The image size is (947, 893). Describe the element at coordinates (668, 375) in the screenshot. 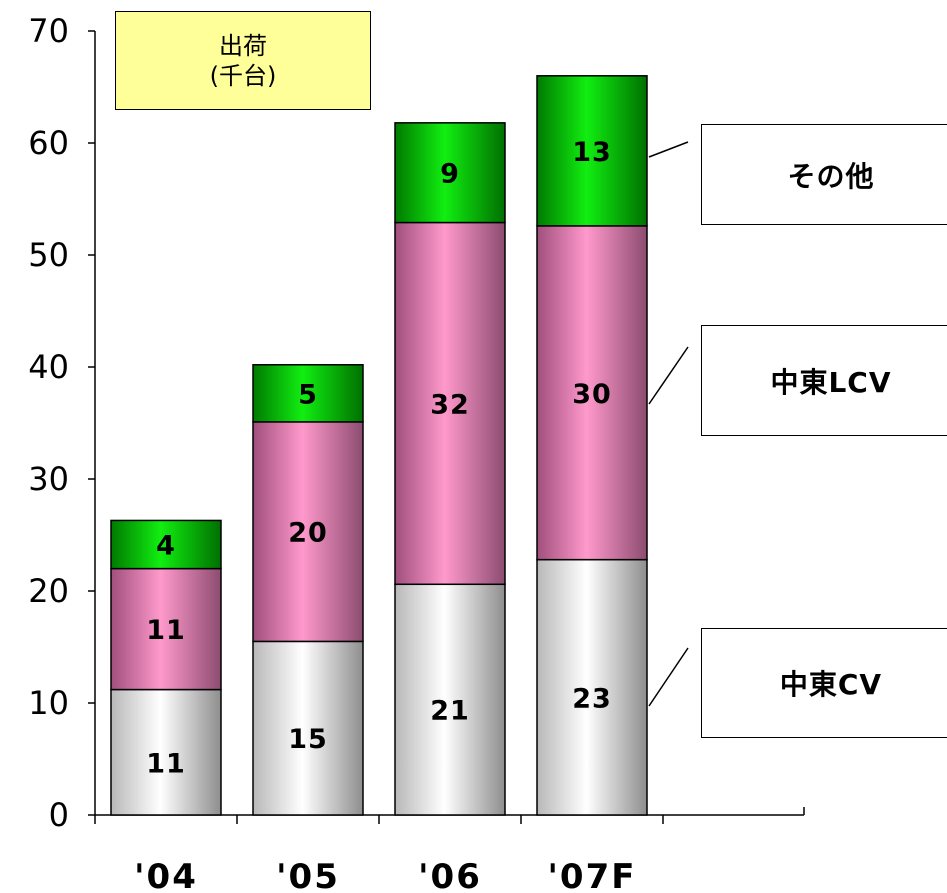

I see `leader-line-lcv` at that location.